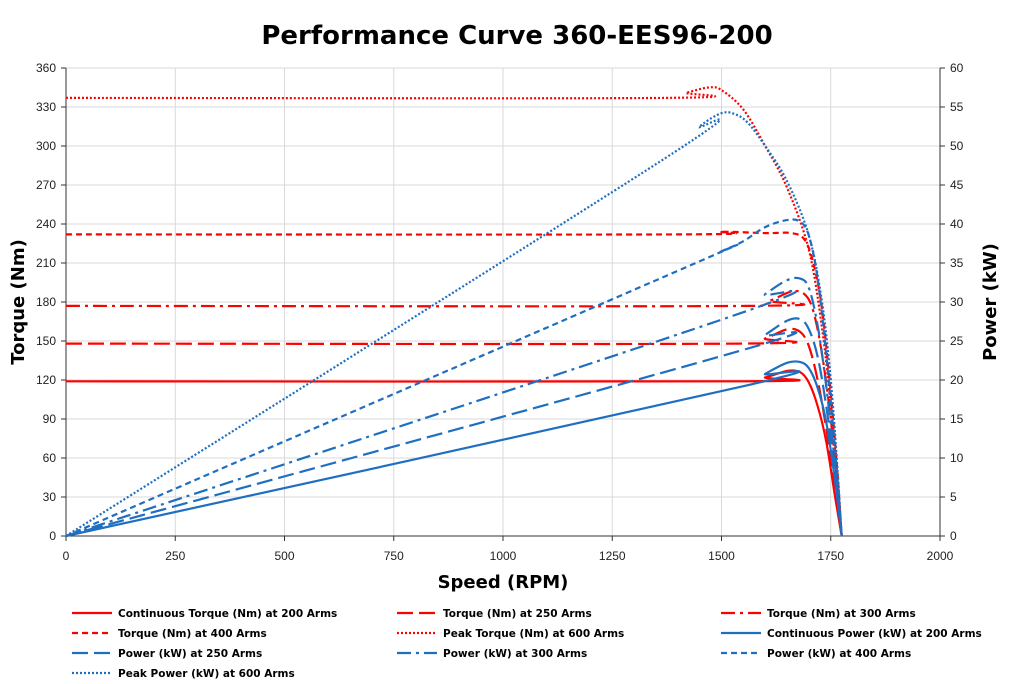 The height and width of the screenshot is (684, 1024). I want to click on y2-tick-label: 35, so click(957, 263).